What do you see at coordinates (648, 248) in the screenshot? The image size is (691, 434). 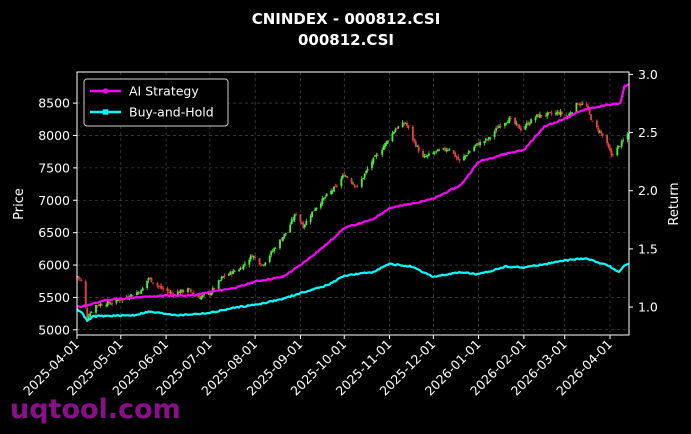 I see `y2-tick-label: 1.5` at bounding box center [648, 248].